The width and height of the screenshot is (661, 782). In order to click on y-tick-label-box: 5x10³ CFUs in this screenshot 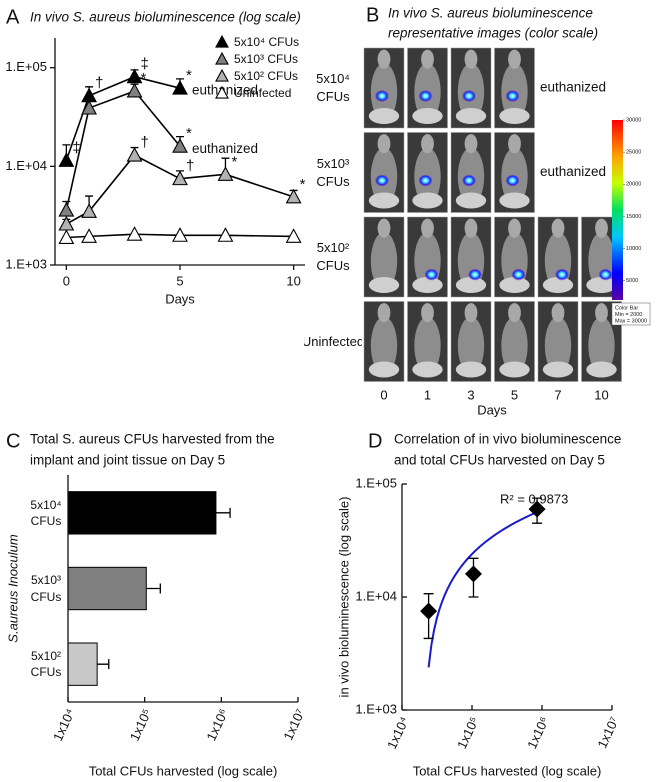, I will do `click(46, 588)`.